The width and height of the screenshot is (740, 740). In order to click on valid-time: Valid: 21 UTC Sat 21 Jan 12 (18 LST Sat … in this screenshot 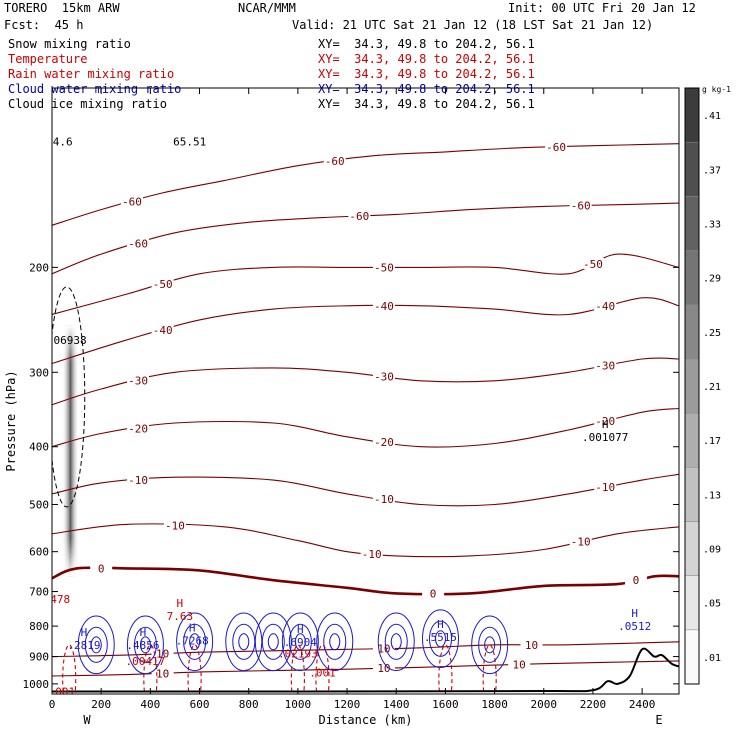, I will do `click(473, 25)`.